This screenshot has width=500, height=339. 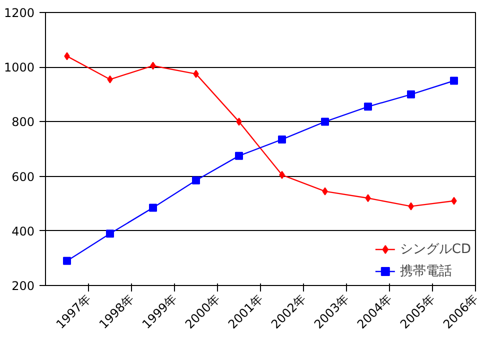 What do you see at coordinates (23, 231) in the screenshot?
I see `y-tick-label: 400` at bounding box center [23, 231].